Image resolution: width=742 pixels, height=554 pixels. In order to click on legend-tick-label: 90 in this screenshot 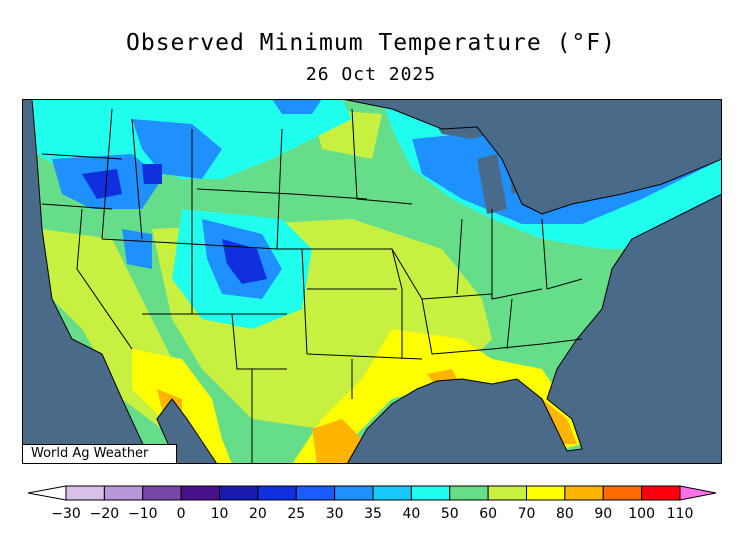, I will do `click(603, 514)`.